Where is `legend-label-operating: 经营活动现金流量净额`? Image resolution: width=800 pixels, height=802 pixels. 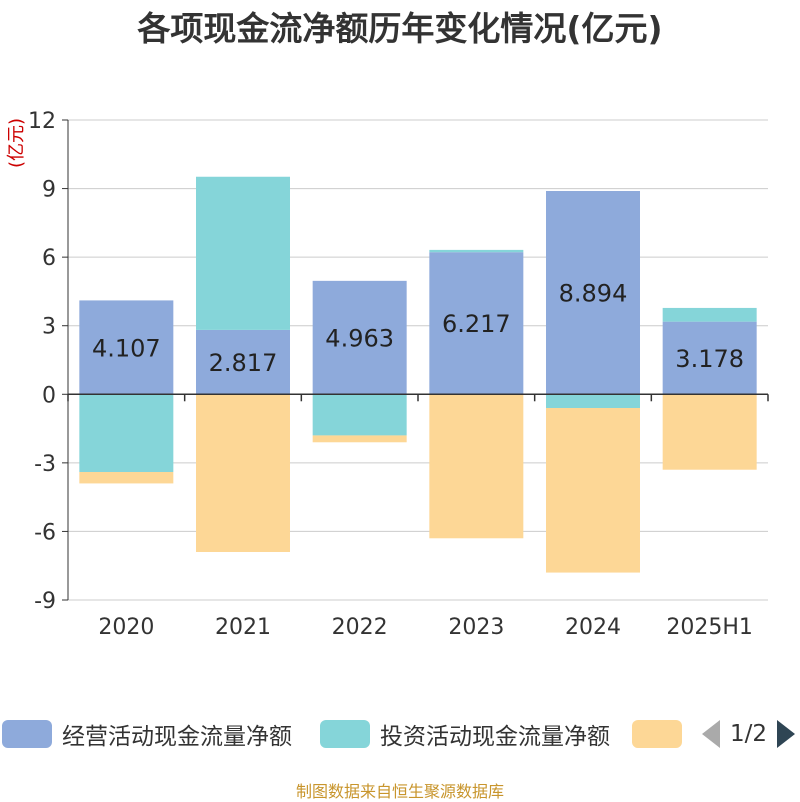 legend-label-operating: 经营活动现金流量净额 is located at coordinates (177, 737).